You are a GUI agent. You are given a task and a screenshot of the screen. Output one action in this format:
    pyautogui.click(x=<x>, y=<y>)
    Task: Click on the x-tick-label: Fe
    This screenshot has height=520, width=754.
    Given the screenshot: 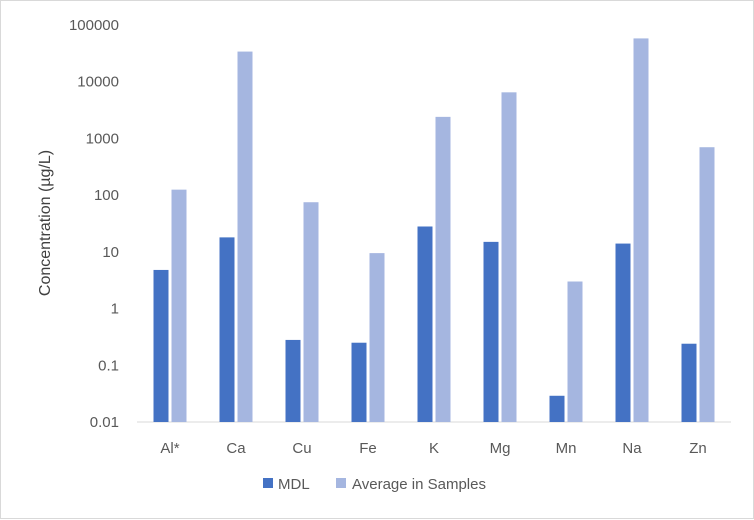 What is the action you would take?
    pyautogui.click(x=368, y=448)
    